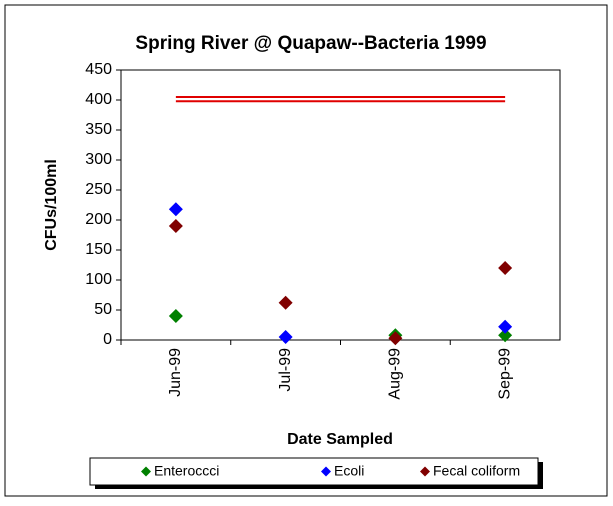 This screenshot has width=613, height=506. I want to click on y-tick-label: 250, so click(98, 189).